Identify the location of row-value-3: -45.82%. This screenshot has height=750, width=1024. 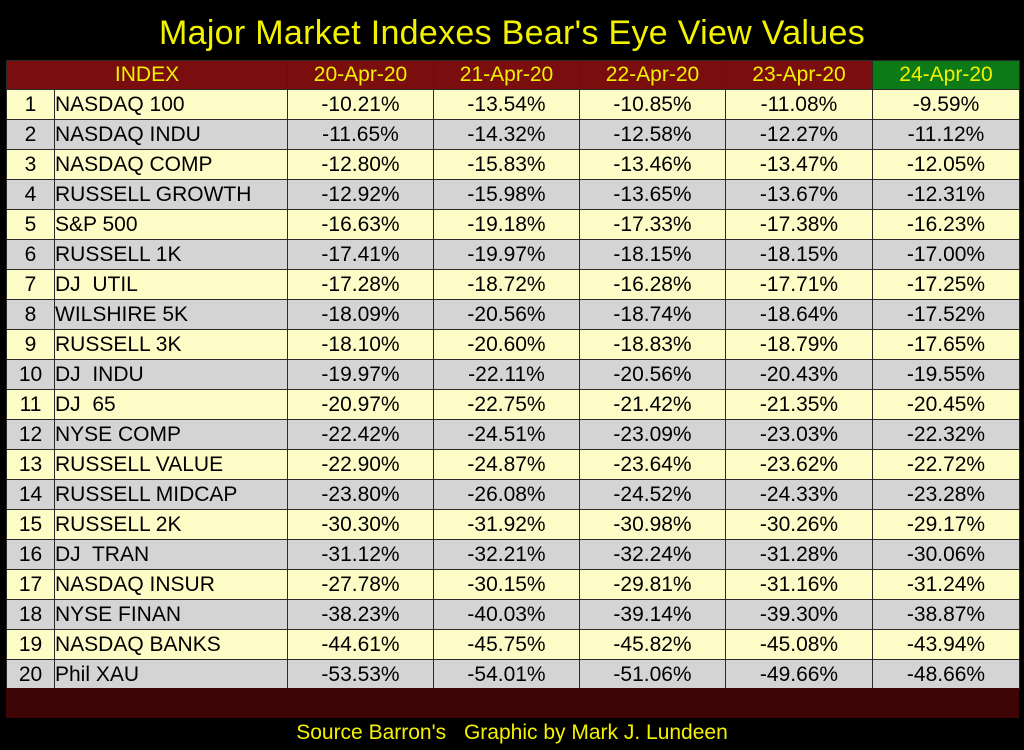
(652, 644).